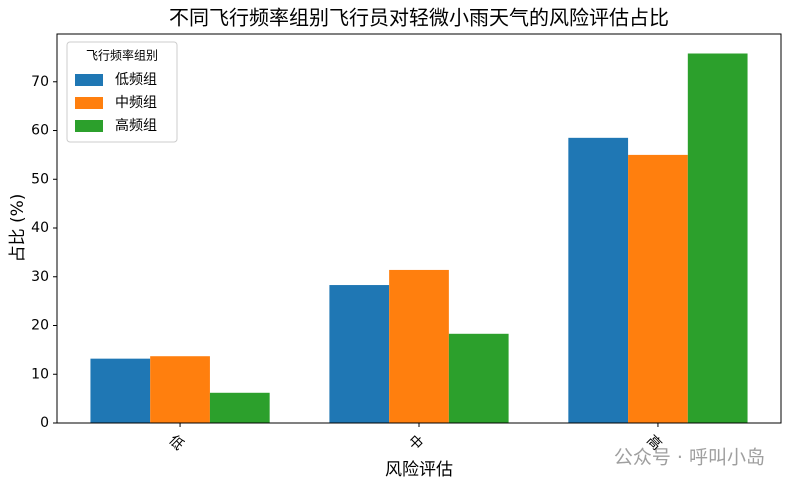  What do you see at coordinates (175, 442) in the screenshot?
I see `x-tick-label: 低` at bounding box center [175, 442].